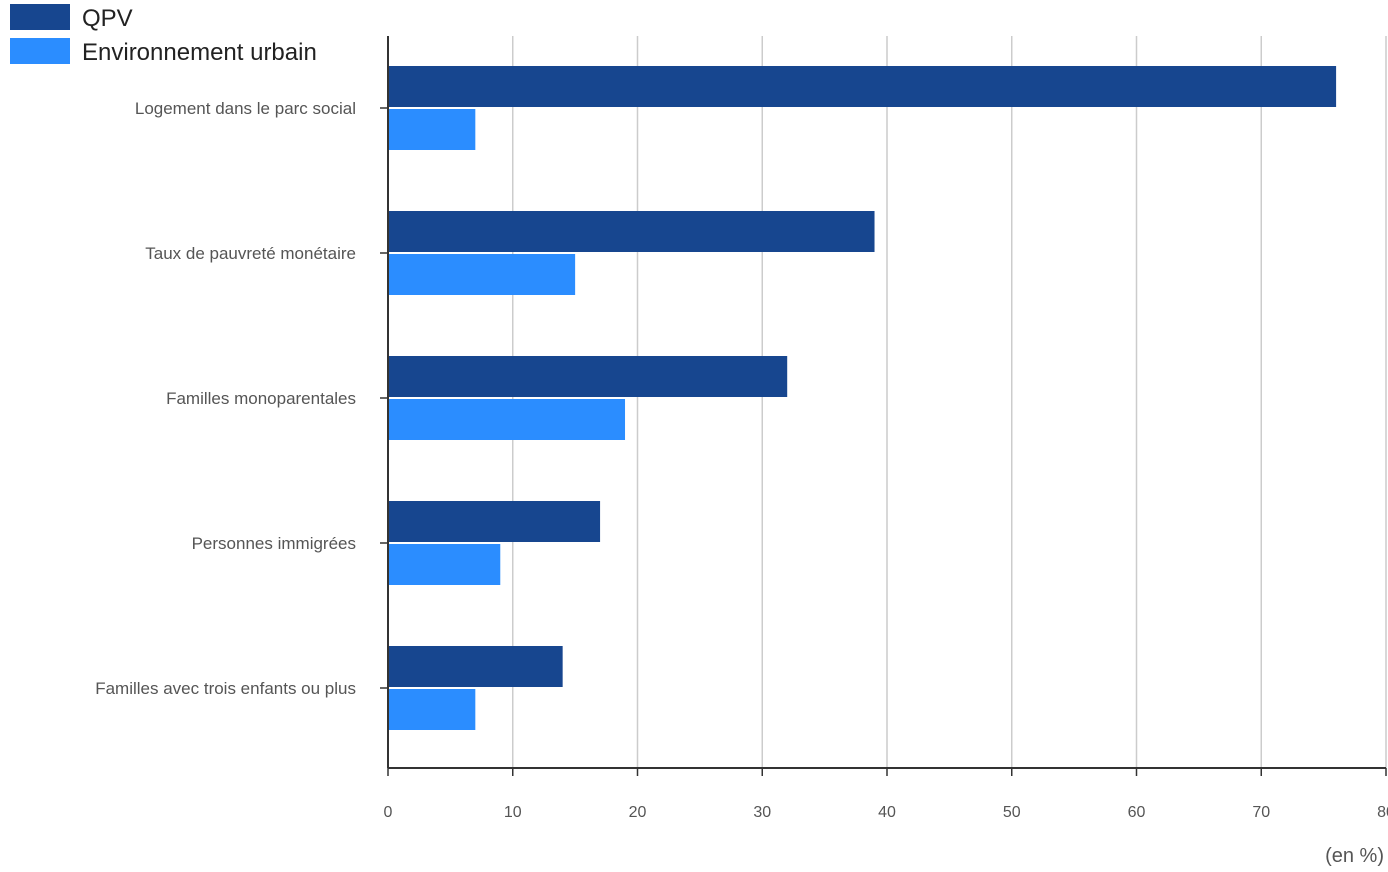 This screenshot has height=872, width=1388. I want to click on x-tick-labels: 0 10 20 30 40 50 60 70 80, so click(886, 812).